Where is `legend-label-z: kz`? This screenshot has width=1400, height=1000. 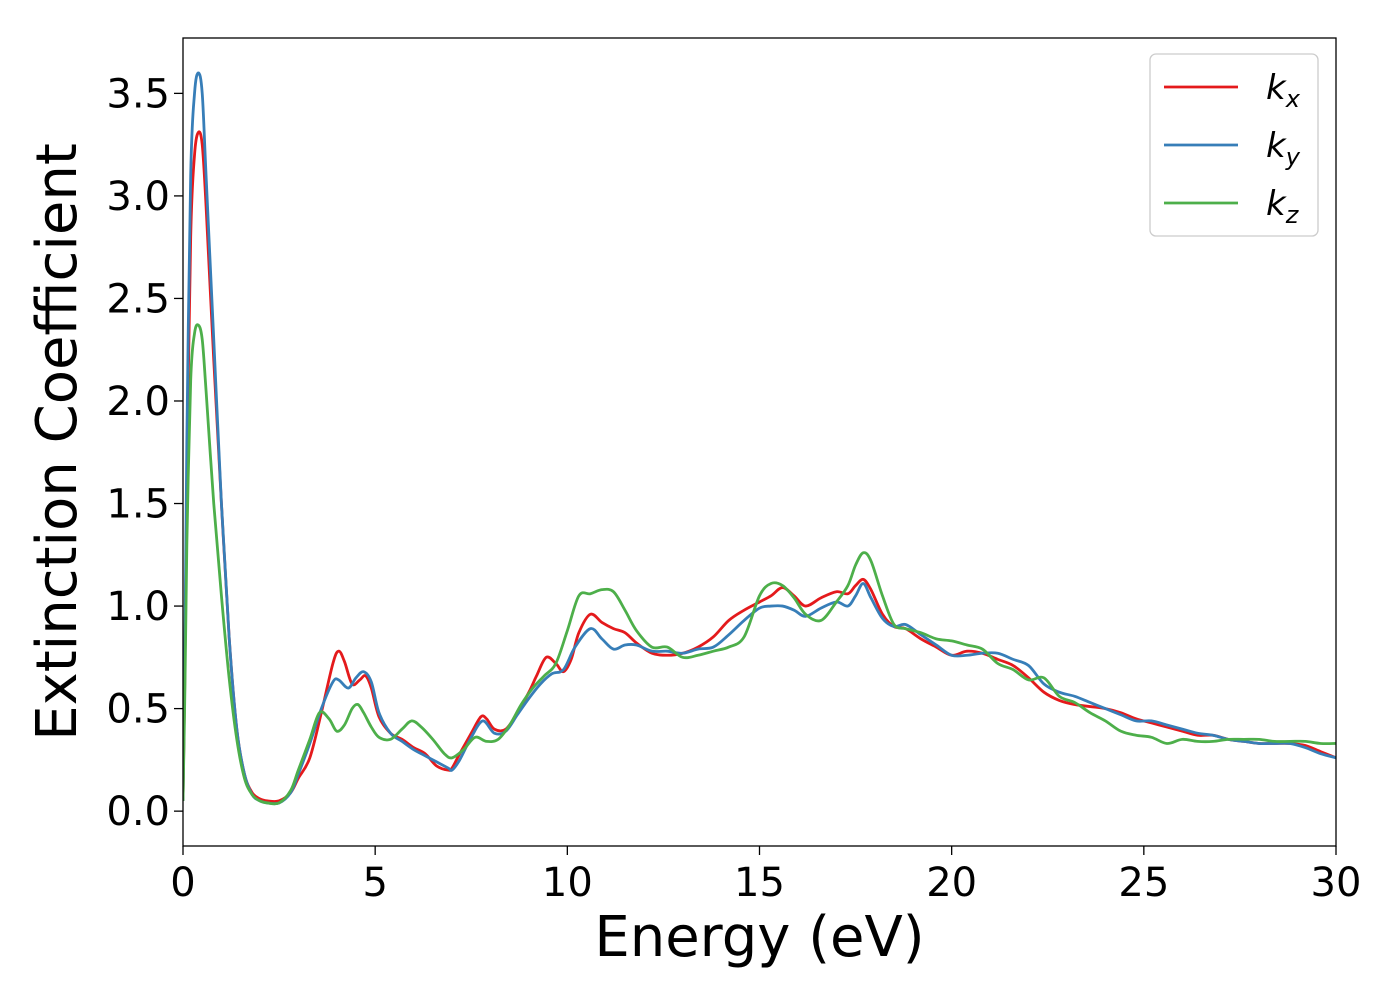 legend-label-z: kz is located at coordinates (1283, 206).